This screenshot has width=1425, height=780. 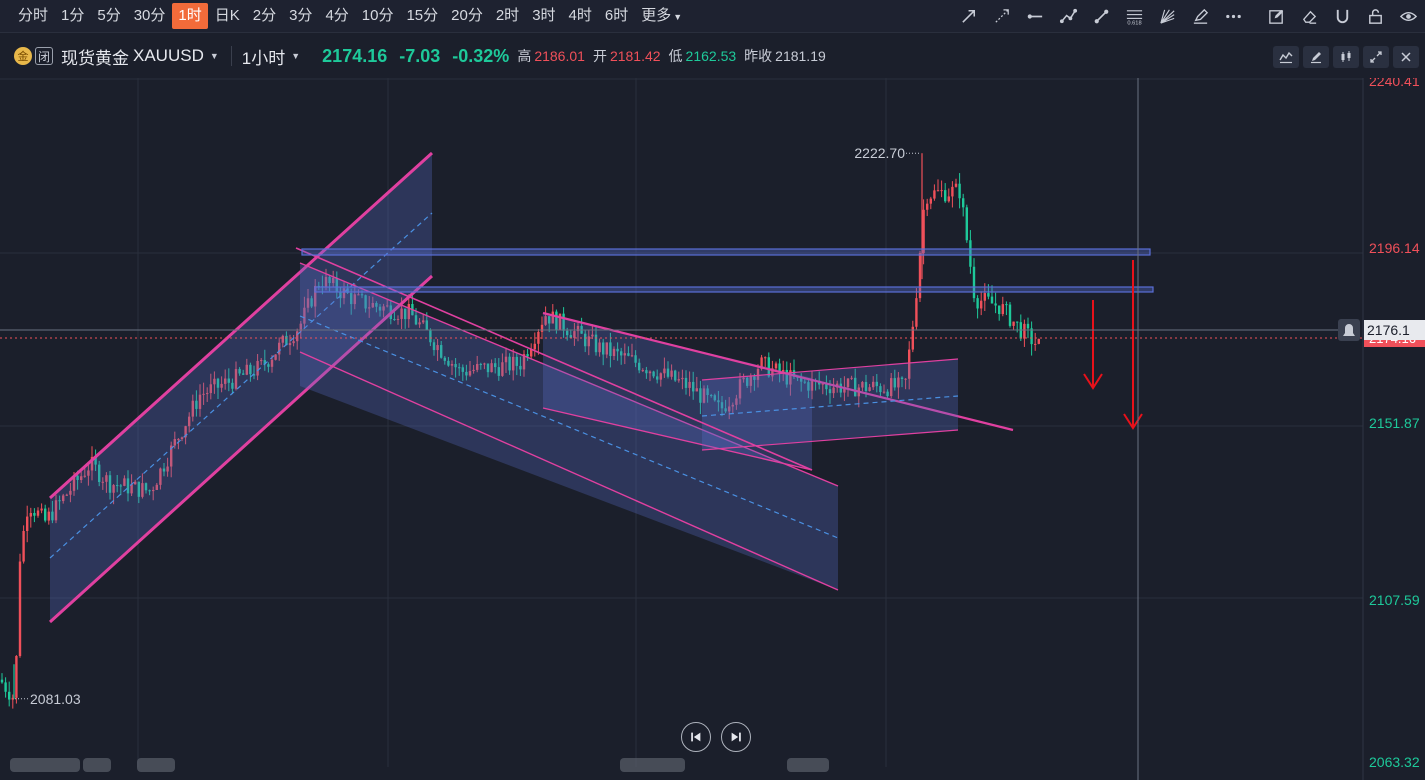 What do you see at coordinates (149, 15) in the screenshot?
I see `period-tab-3: 30分` at bounding box center [149, 15].